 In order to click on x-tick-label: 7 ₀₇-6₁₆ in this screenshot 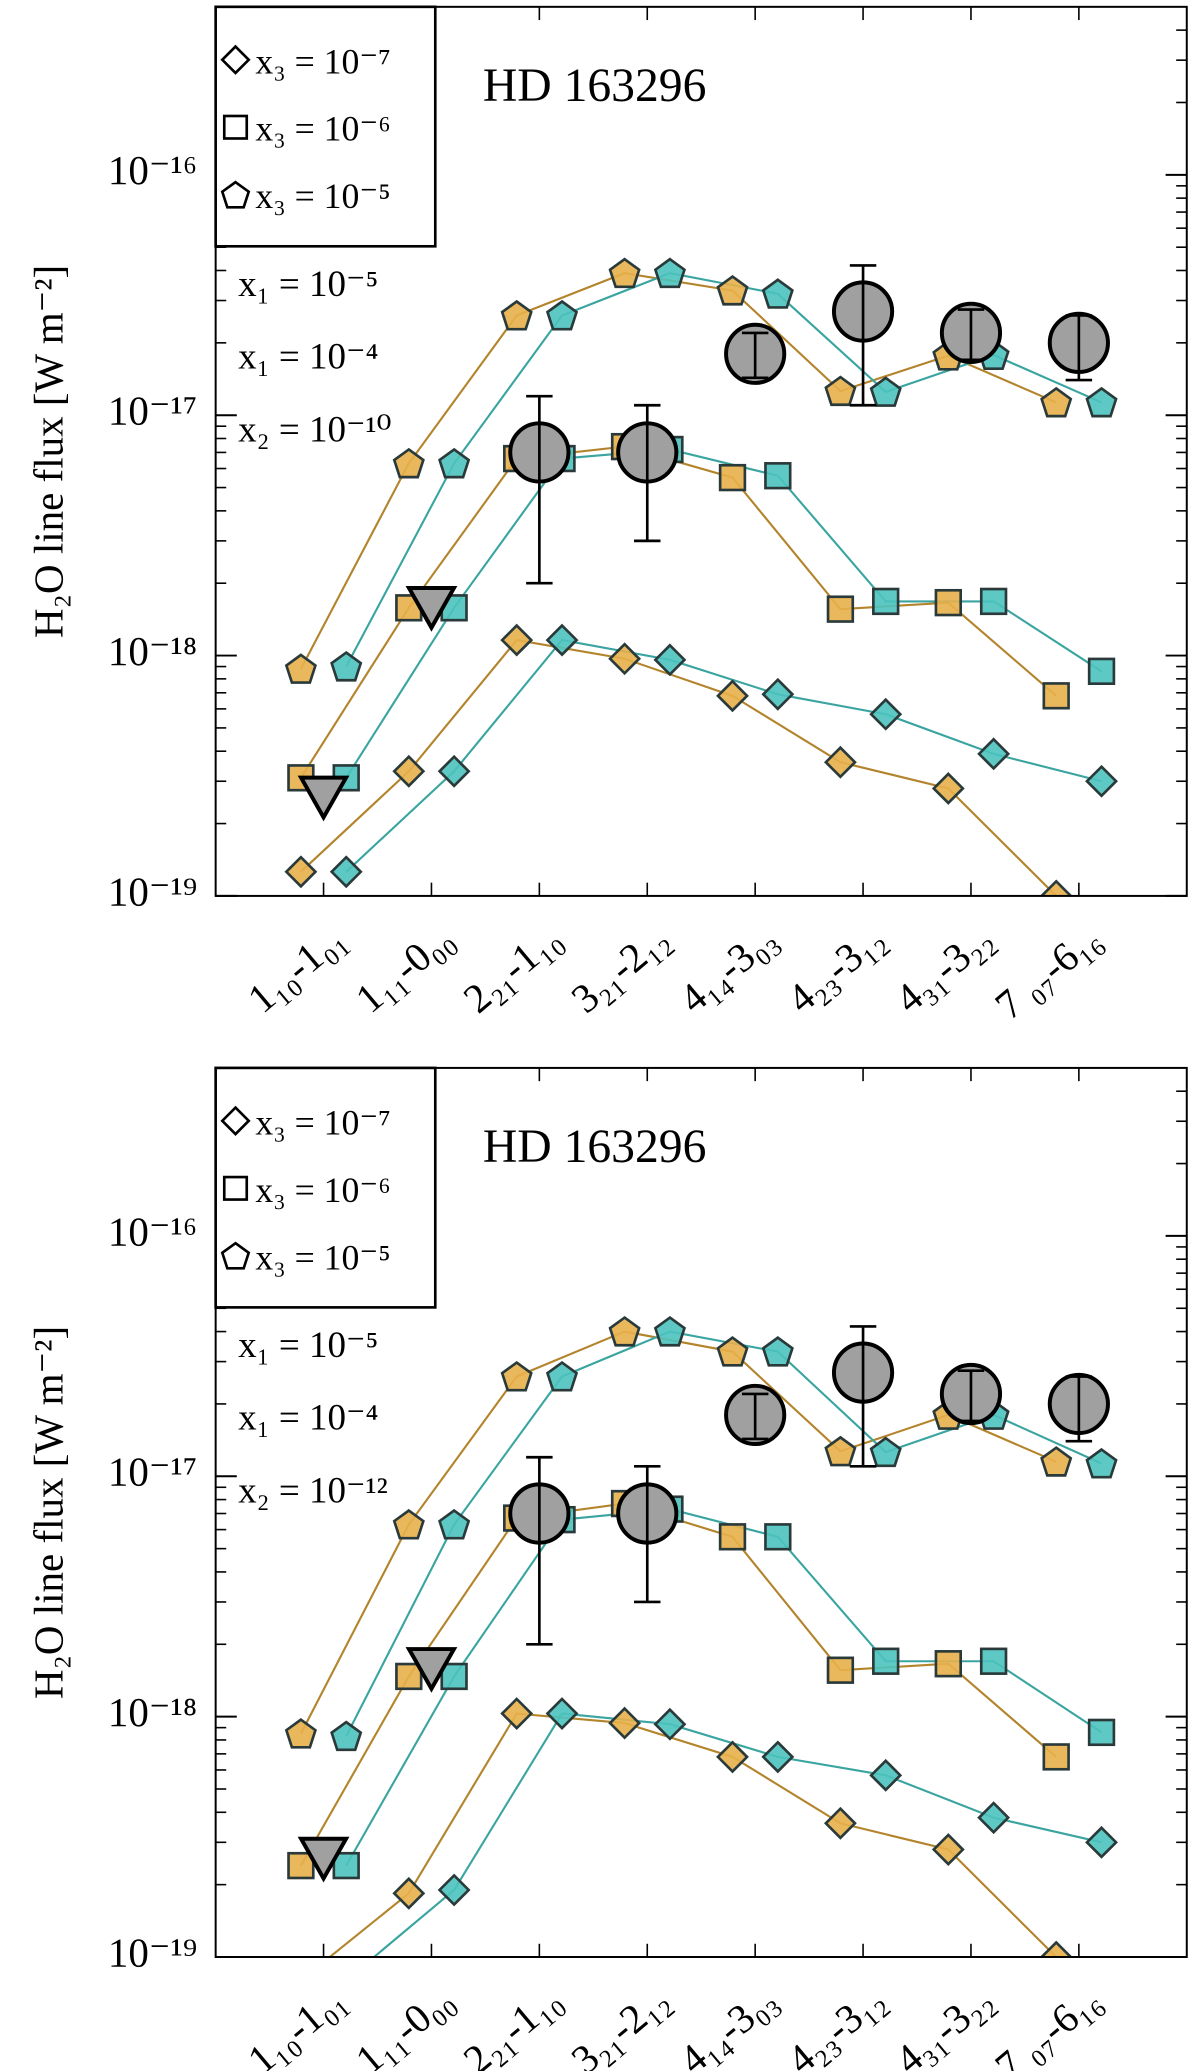, I will do `click(1047, 971)`.